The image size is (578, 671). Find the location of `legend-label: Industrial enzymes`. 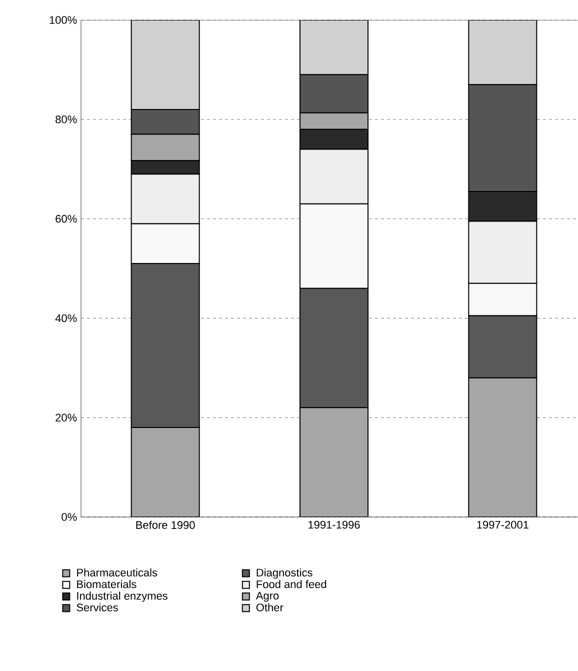

legend-label: Industrial enzymes is located at coordinates (122, 597).